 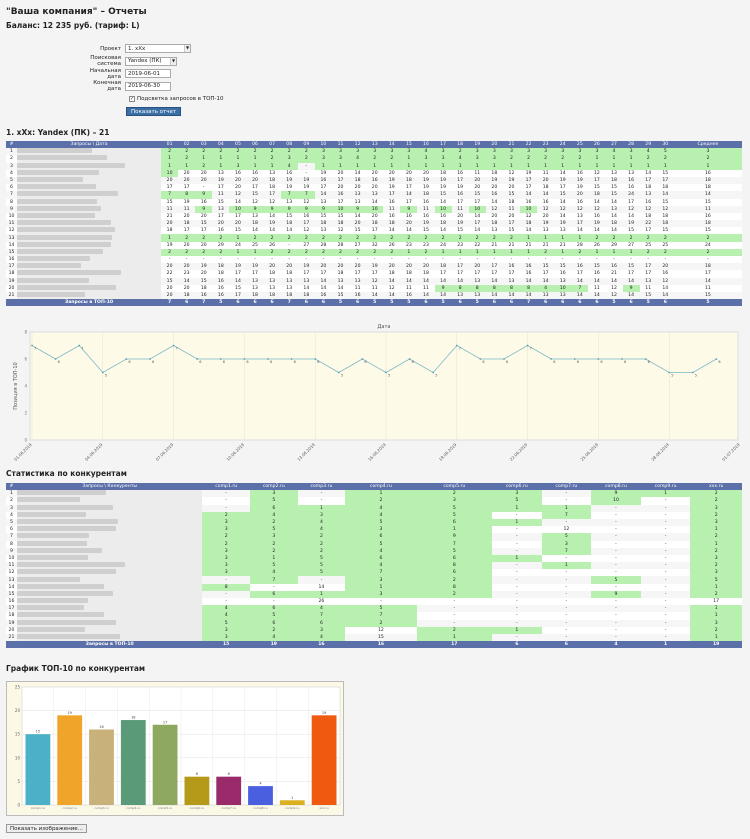 I want to click on position-cell: 12, so click(x=306, y=202).